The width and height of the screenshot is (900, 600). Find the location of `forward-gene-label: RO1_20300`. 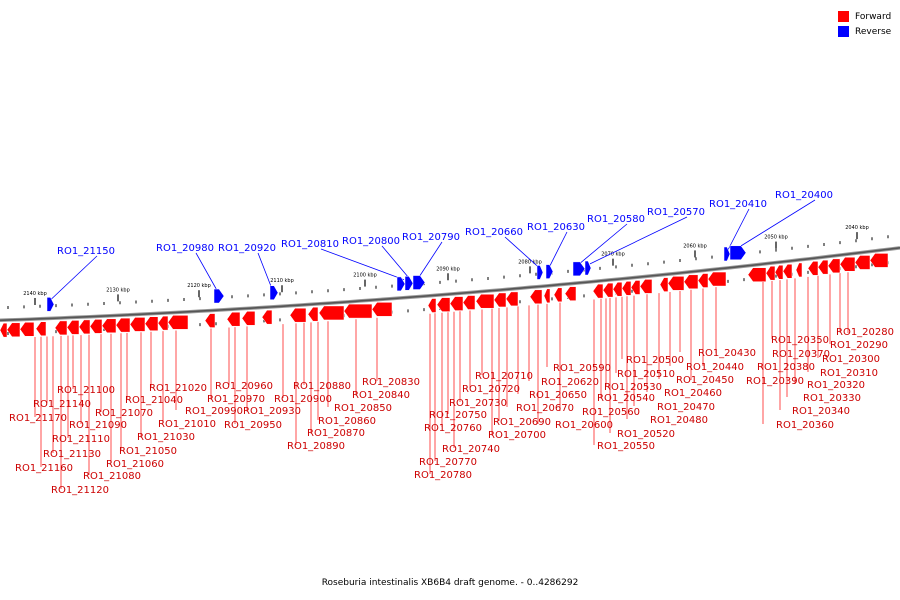

forward-gene-label: RO1_20300 is located at coordinates (851, 359).